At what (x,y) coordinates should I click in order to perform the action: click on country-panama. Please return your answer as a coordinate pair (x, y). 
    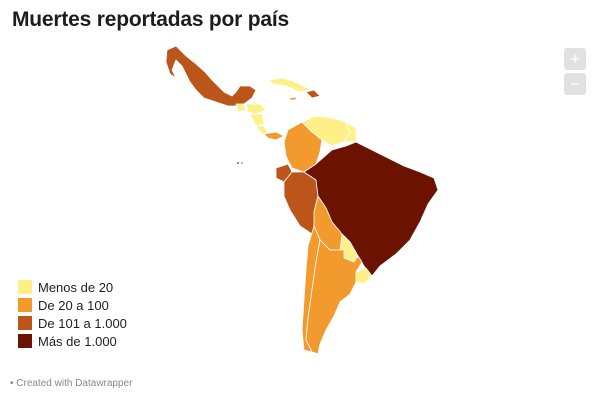
    Looking at the image, I should click on (274, 136).